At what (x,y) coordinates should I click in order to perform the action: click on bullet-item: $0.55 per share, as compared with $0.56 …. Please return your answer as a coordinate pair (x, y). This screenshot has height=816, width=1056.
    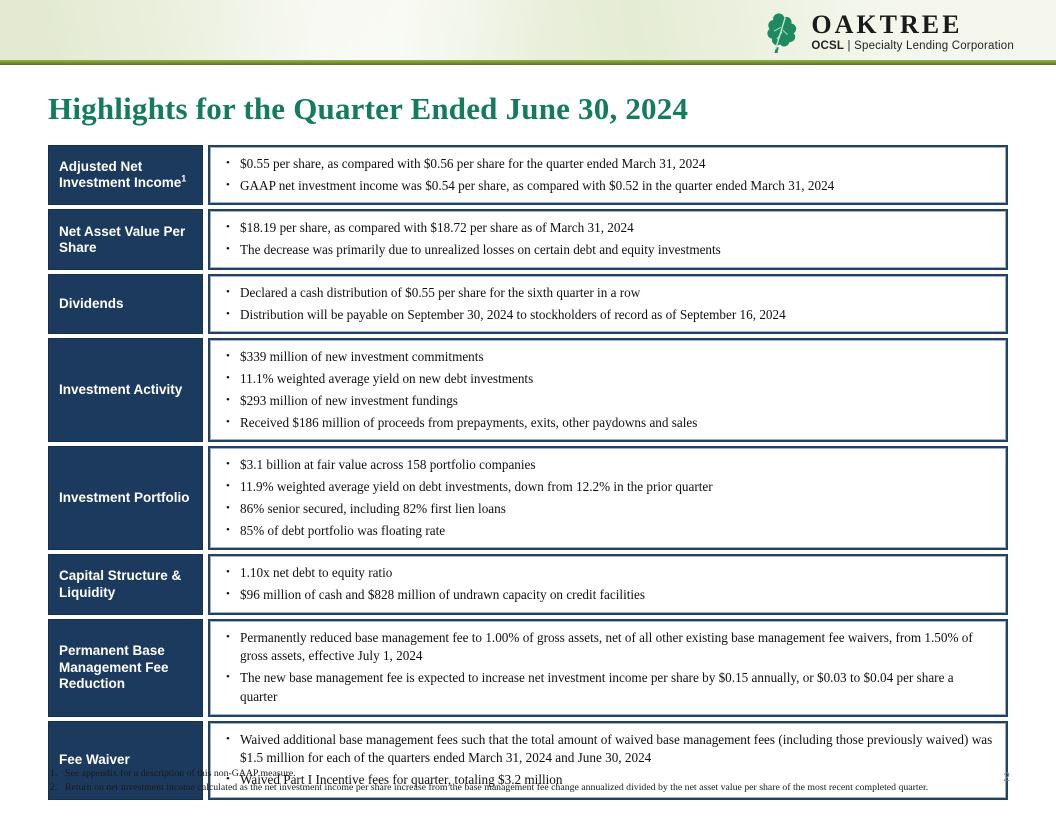
    Looking at the image, I should click on (608, 164).